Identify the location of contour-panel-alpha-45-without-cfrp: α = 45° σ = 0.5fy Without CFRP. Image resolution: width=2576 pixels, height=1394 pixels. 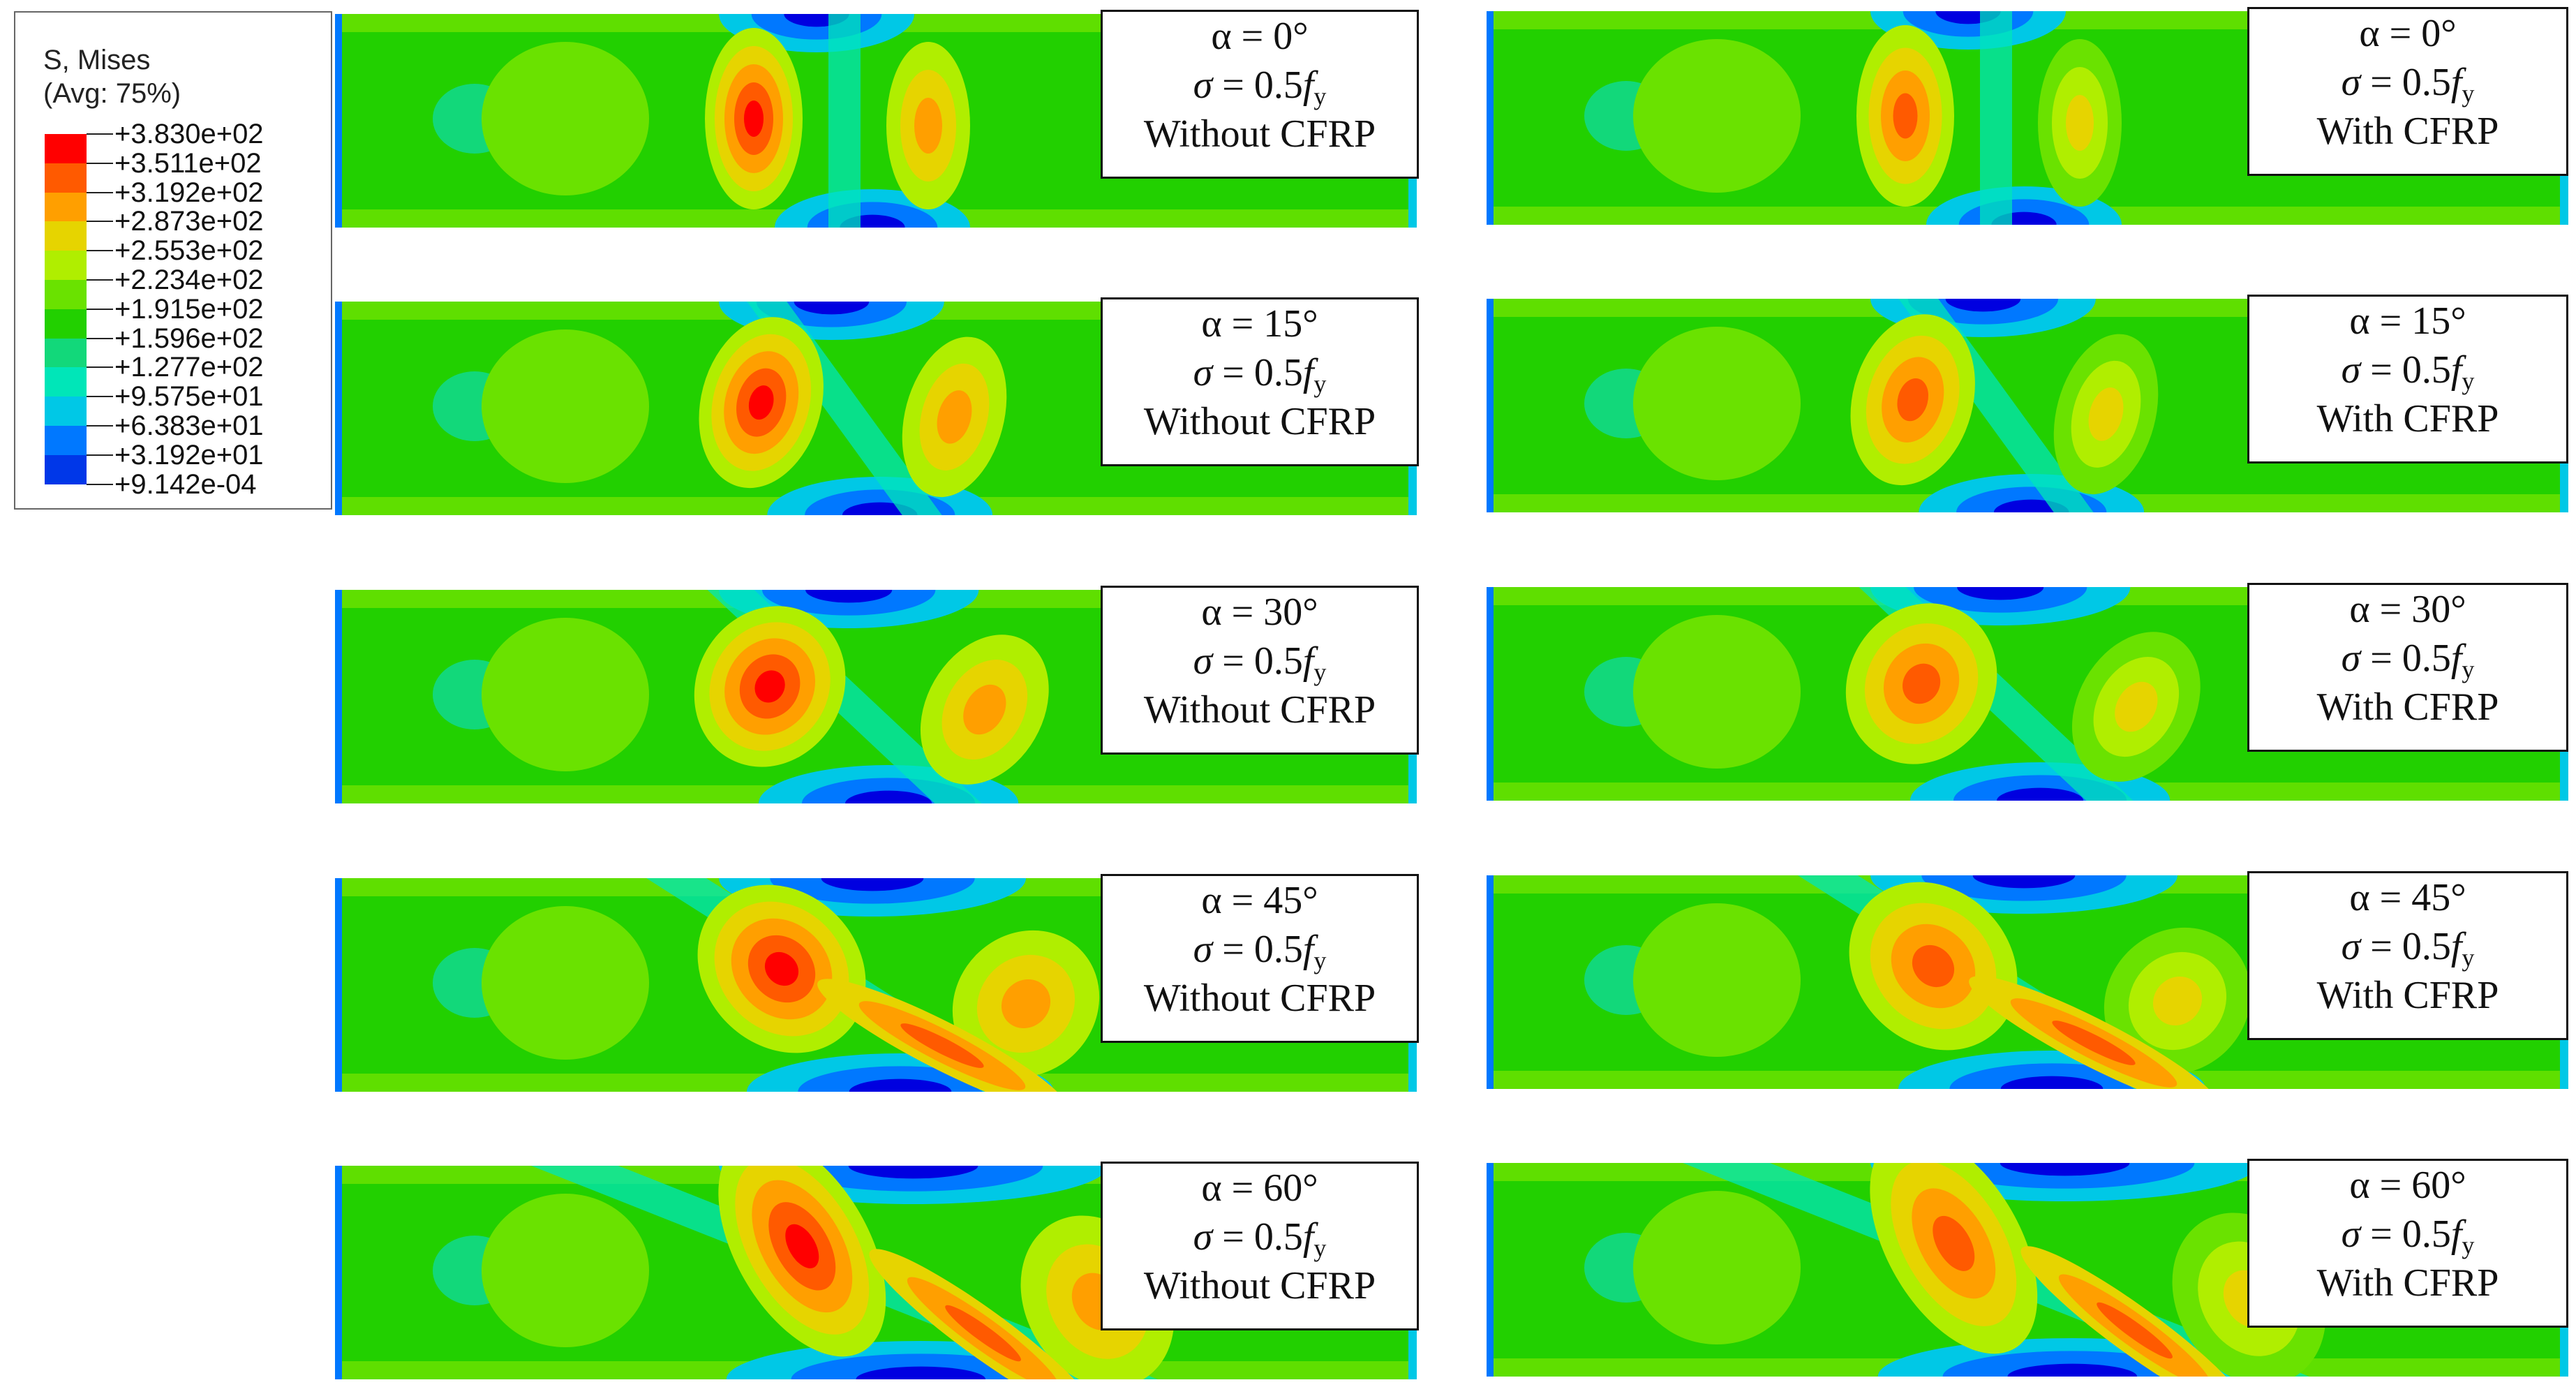
(877, 985).